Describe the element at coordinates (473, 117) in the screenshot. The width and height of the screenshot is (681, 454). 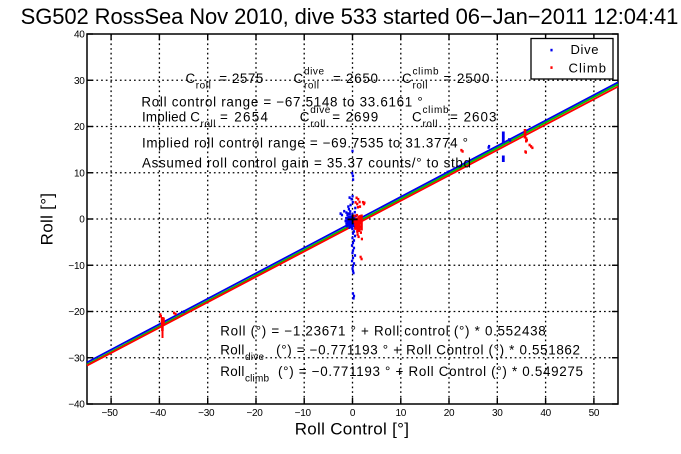
I see `svg-text: = 2603` at that location.